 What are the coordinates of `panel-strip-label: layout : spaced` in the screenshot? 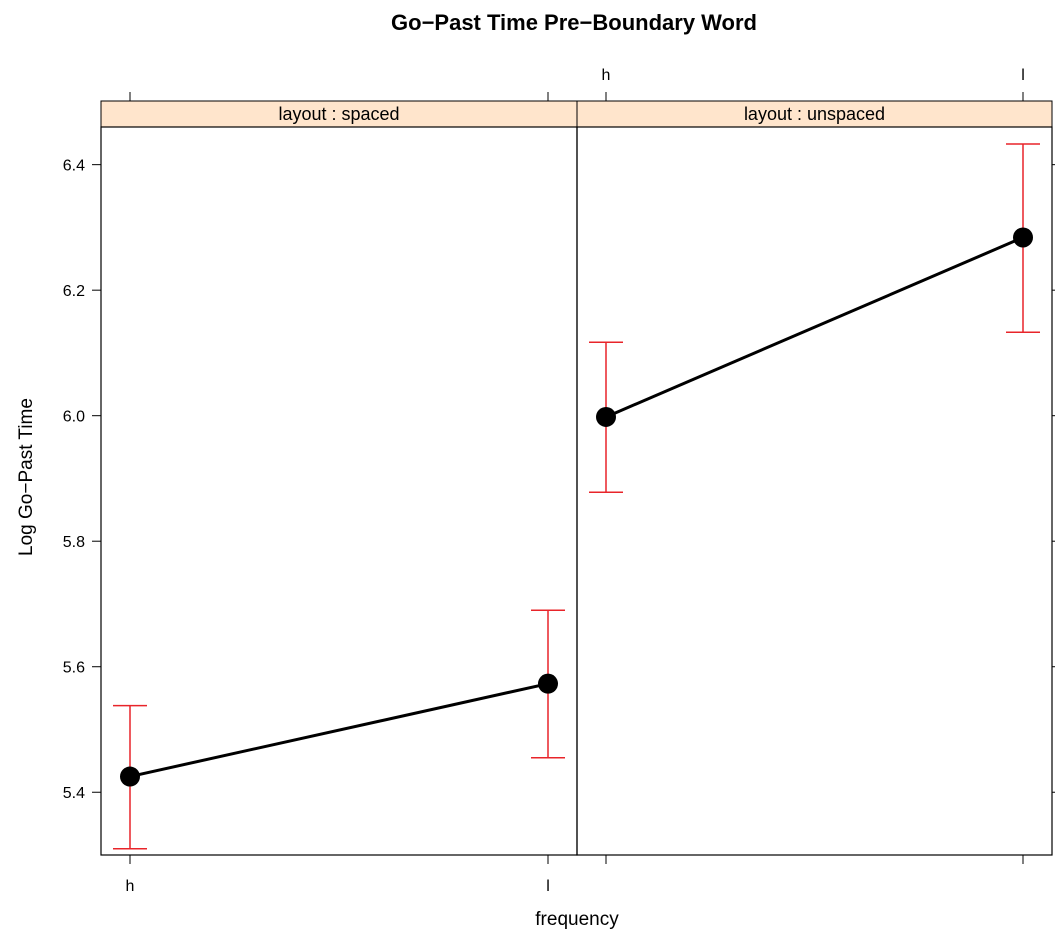 It's located at (338, 114).